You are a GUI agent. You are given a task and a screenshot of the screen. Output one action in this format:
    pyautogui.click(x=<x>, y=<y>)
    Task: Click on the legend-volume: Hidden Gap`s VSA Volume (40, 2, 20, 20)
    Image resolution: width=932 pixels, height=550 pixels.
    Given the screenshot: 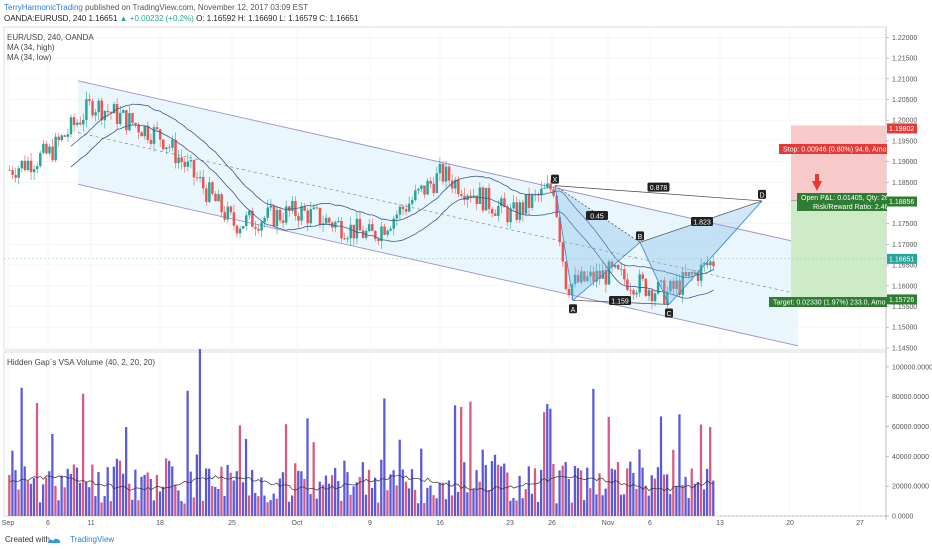 What is the action you would take?
    pyautogui.click(x=81, y=362)
    